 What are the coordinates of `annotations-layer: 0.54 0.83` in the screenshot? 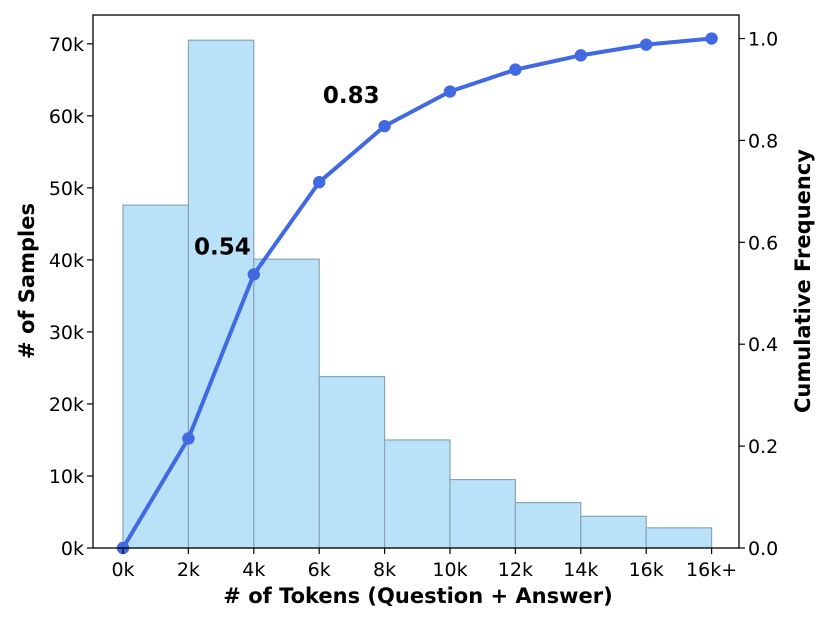 It's located at (287, 171).